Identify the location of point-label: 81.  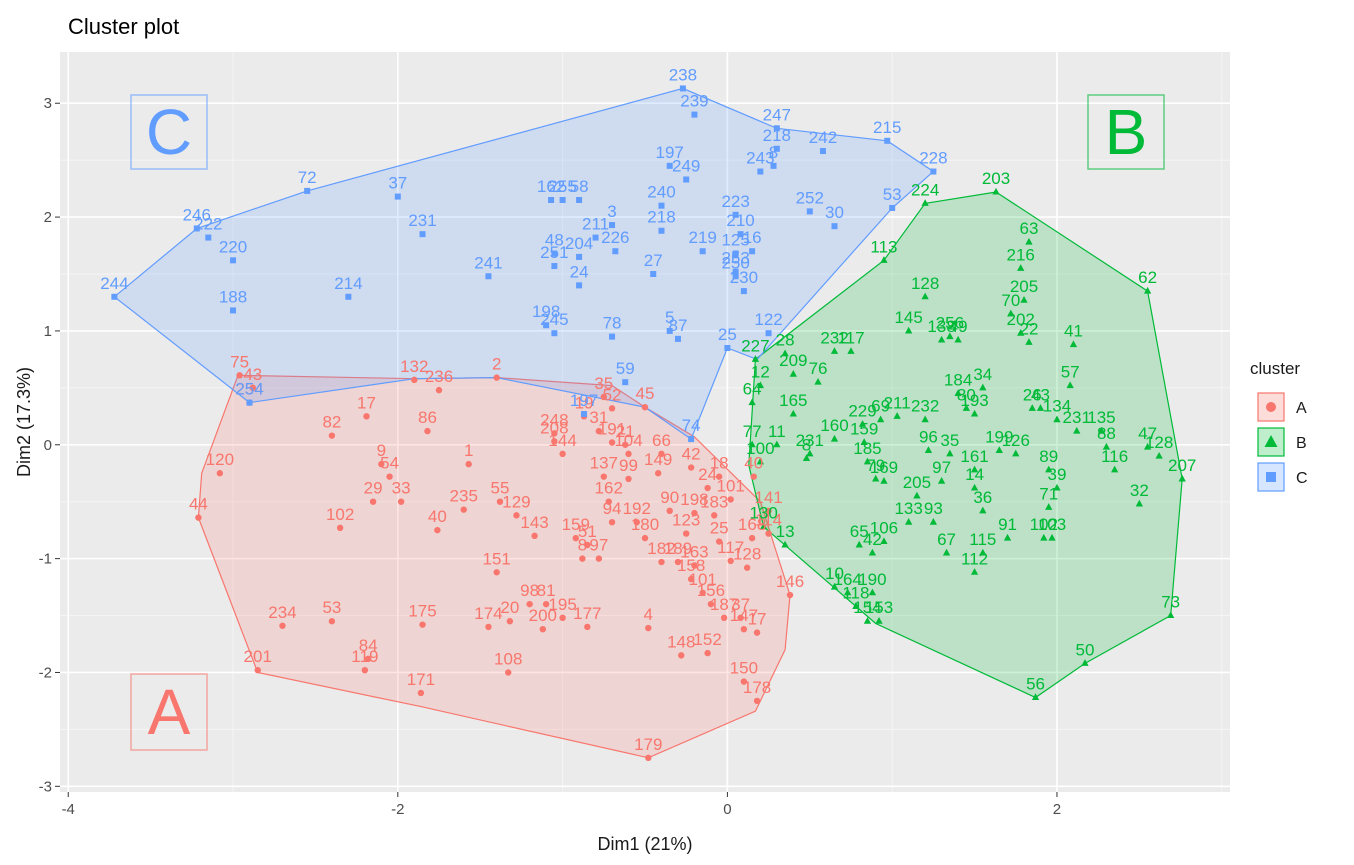
(546, 590).